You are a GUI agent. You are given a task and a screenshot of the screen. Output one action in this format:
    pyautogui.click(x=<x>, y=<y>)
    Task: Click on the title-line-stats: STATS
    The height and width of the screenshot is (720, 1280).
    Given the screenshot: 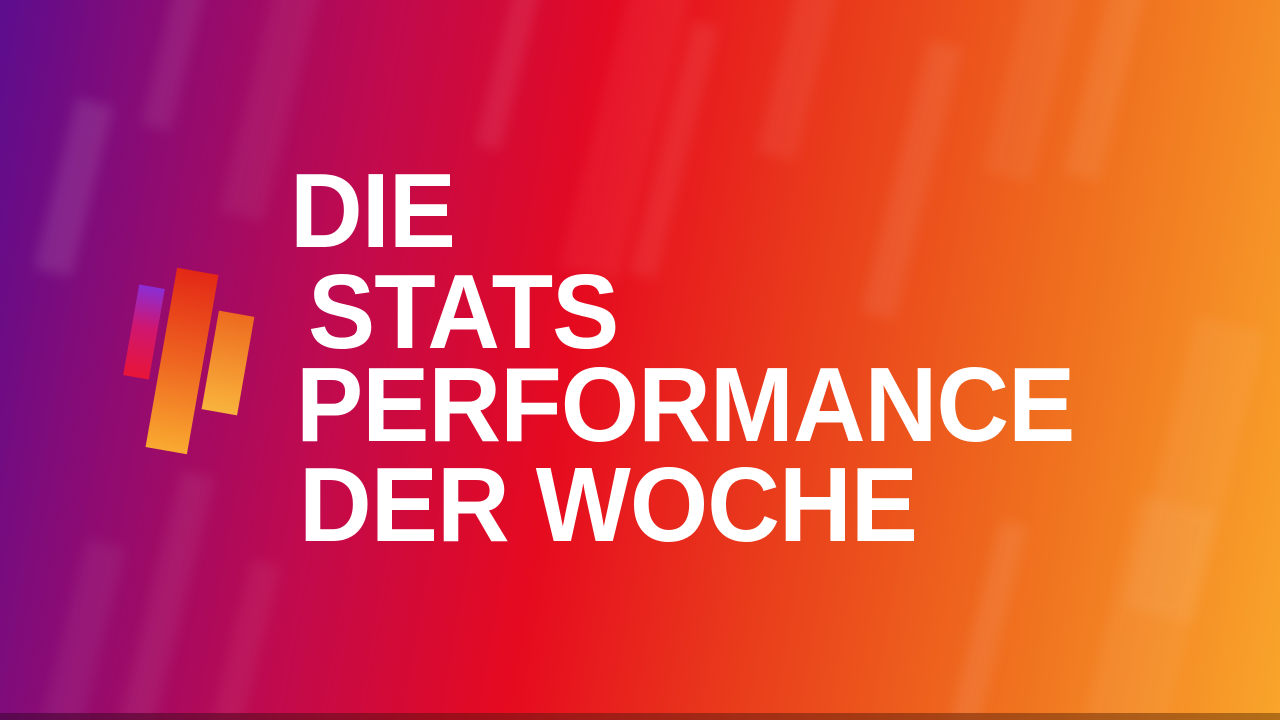 What is the action you would take?
    pyautogui.click(x=463, y=312)
    